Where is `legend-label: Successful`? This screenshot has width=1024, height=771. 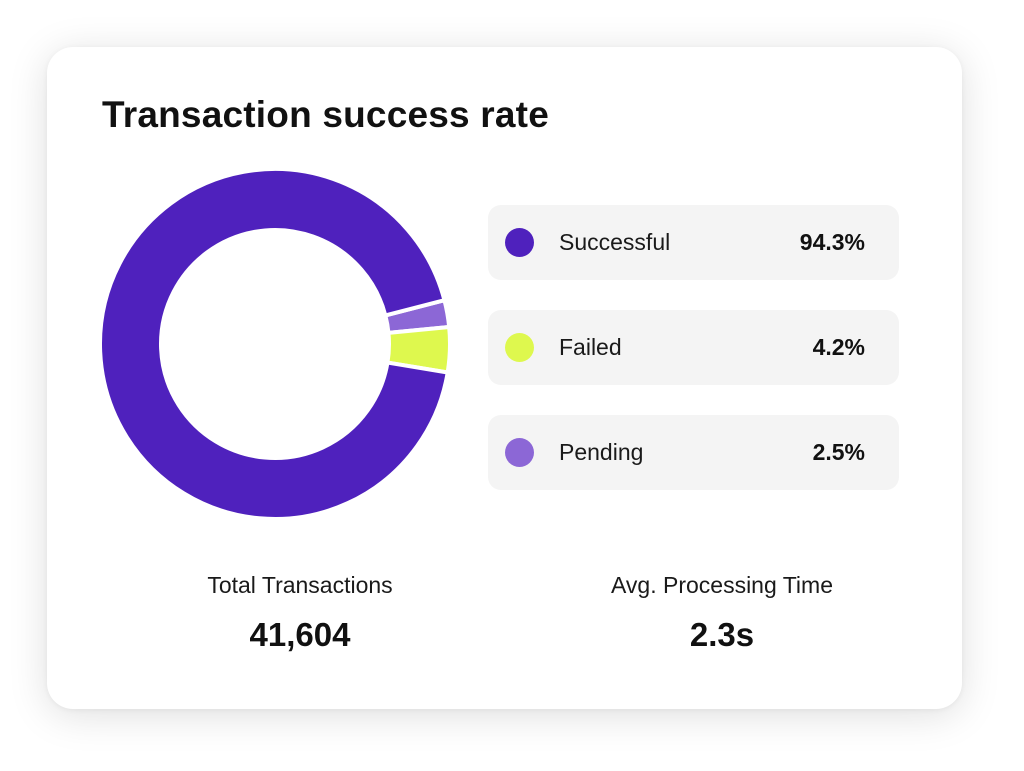 legend-label: Successful is located at coordinates (615, 242).